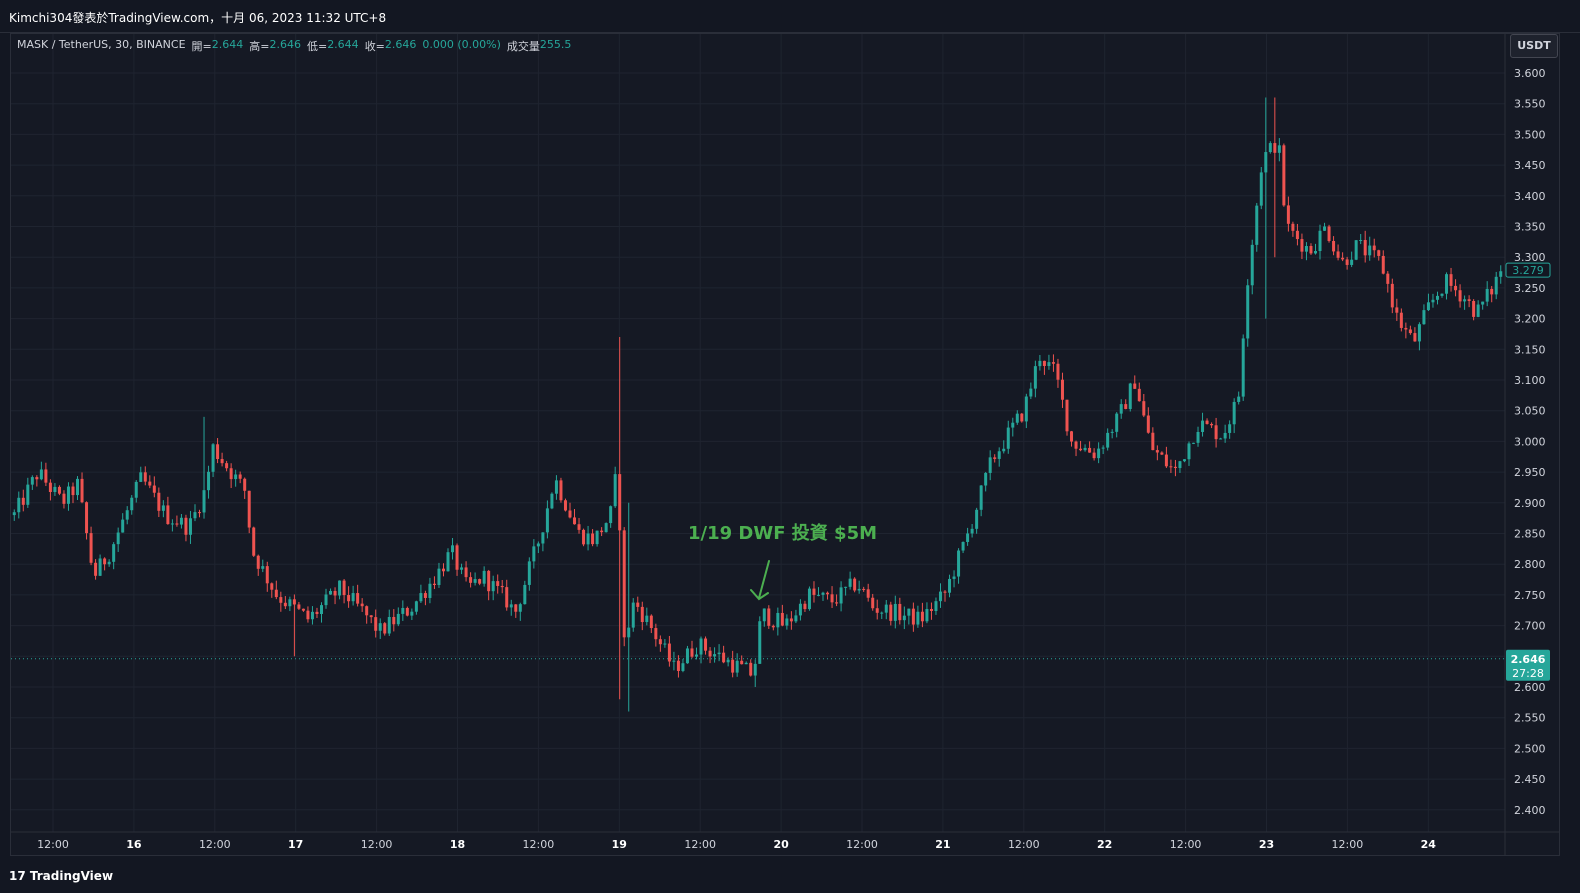  What do you see at coordinates (1530, 196) in the screenshot?
I see `y-tick-label: 3.400` at bounding box center [1530, 196].